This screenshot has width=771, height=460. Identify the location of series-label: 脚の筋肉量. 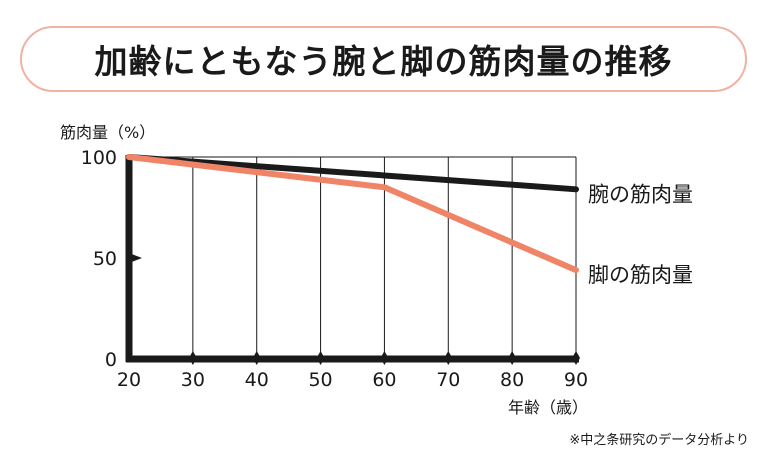
(640, 275).